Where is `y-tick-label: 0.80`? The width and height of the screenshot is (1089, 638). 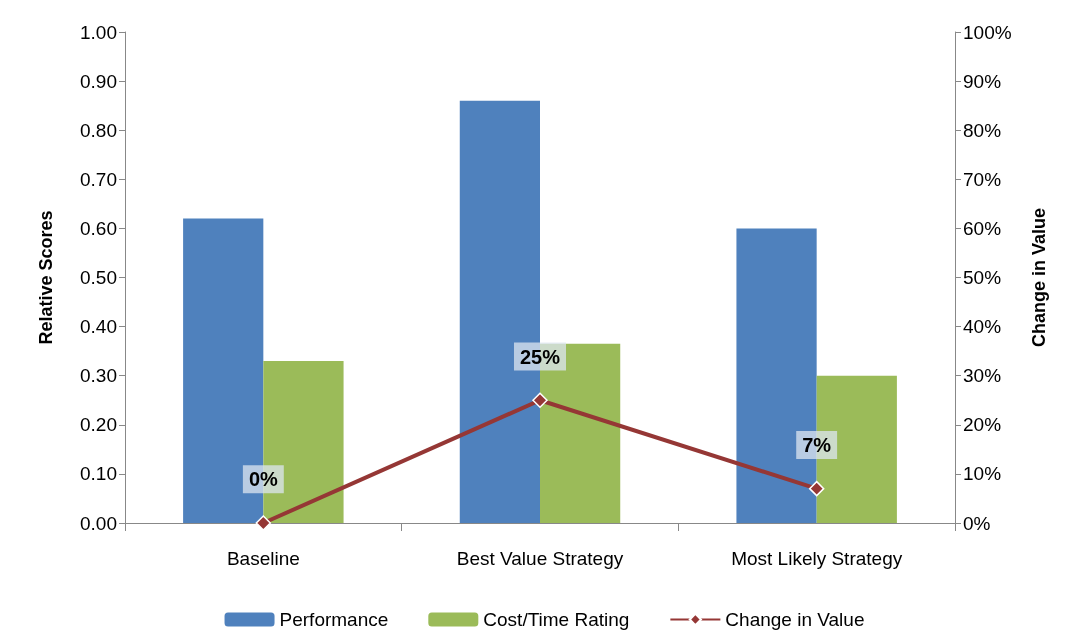
y-tick-label: 0.80 is located at coordinates (98, 130).